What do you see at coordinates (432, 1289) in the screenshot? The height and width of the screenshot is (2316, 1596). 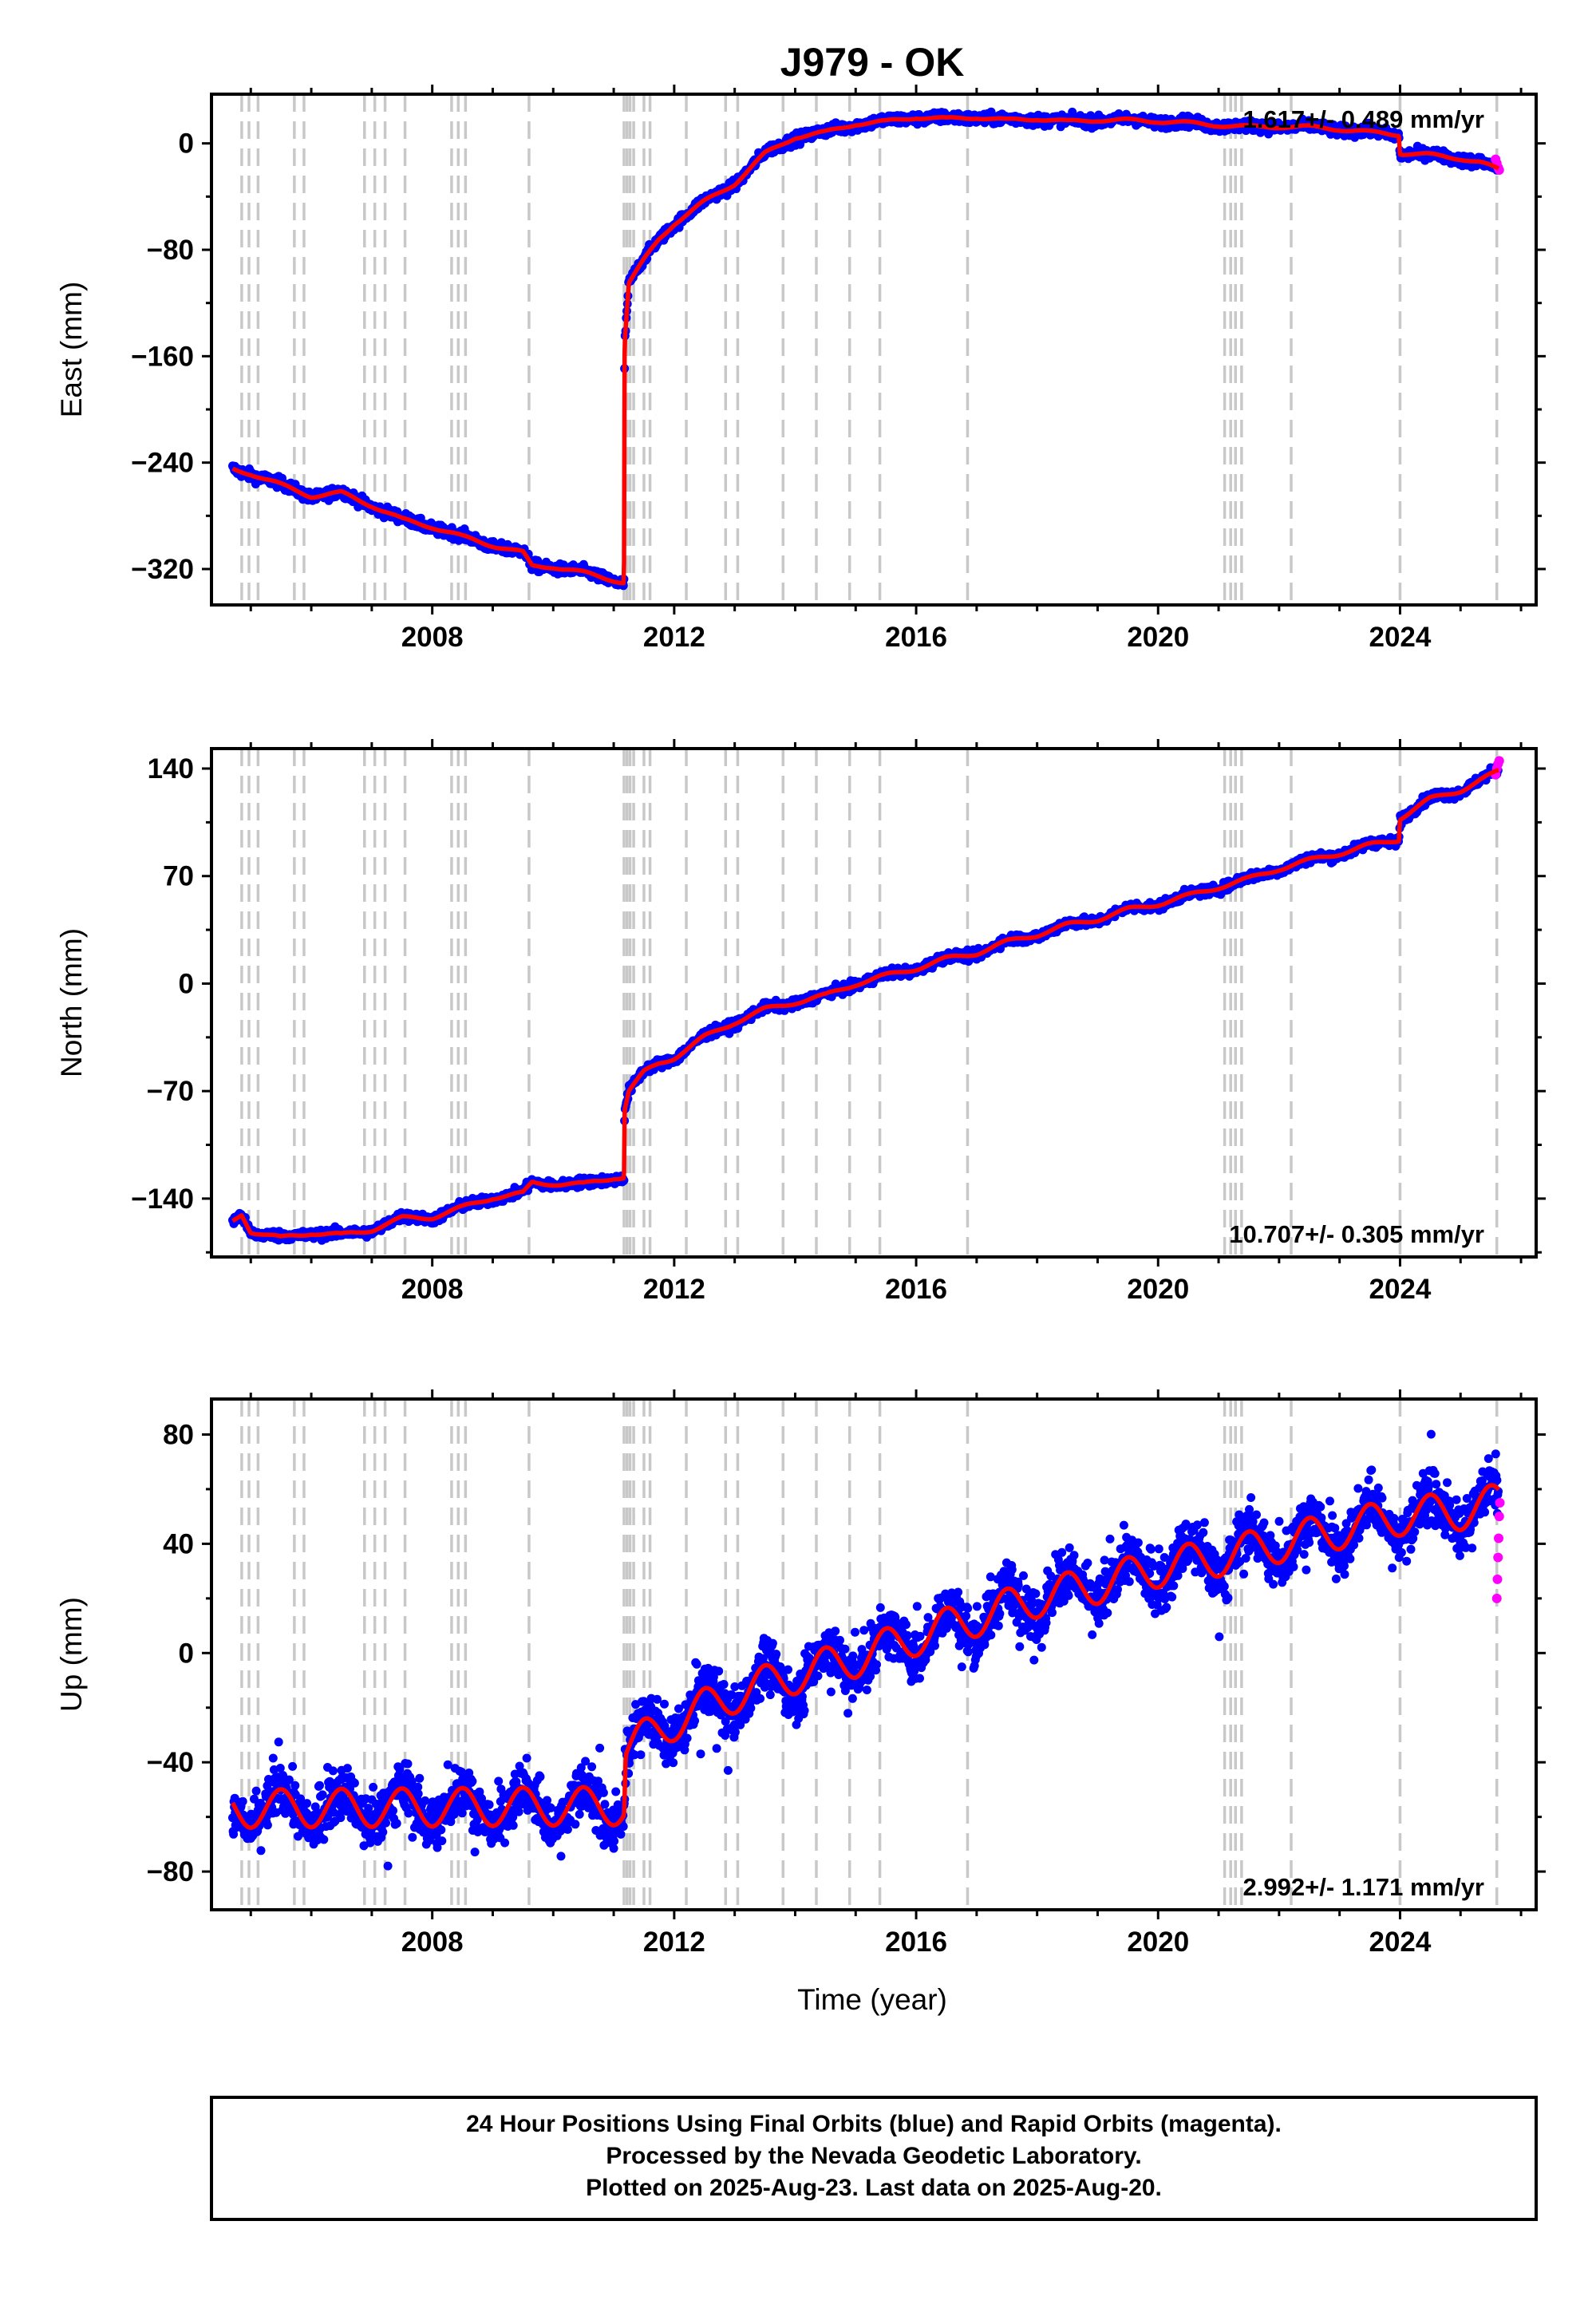 I see `north-x-tick-label: 2008` at bounding box center [432, 1289].